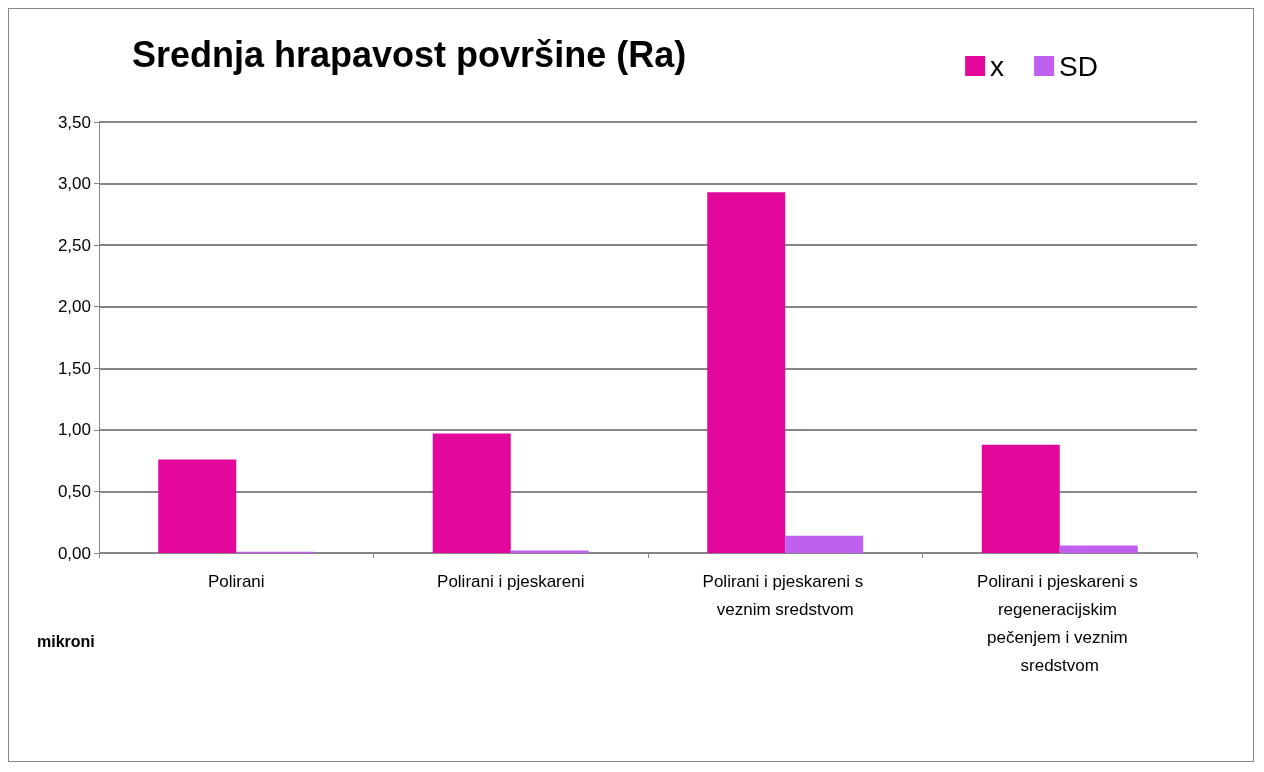 This screenshot has width=1264, height=772. What do you see at coordinates (74, 430) in the screenshot?
I see `y-tick-label: 1,00` at bounding box center [74, 430].